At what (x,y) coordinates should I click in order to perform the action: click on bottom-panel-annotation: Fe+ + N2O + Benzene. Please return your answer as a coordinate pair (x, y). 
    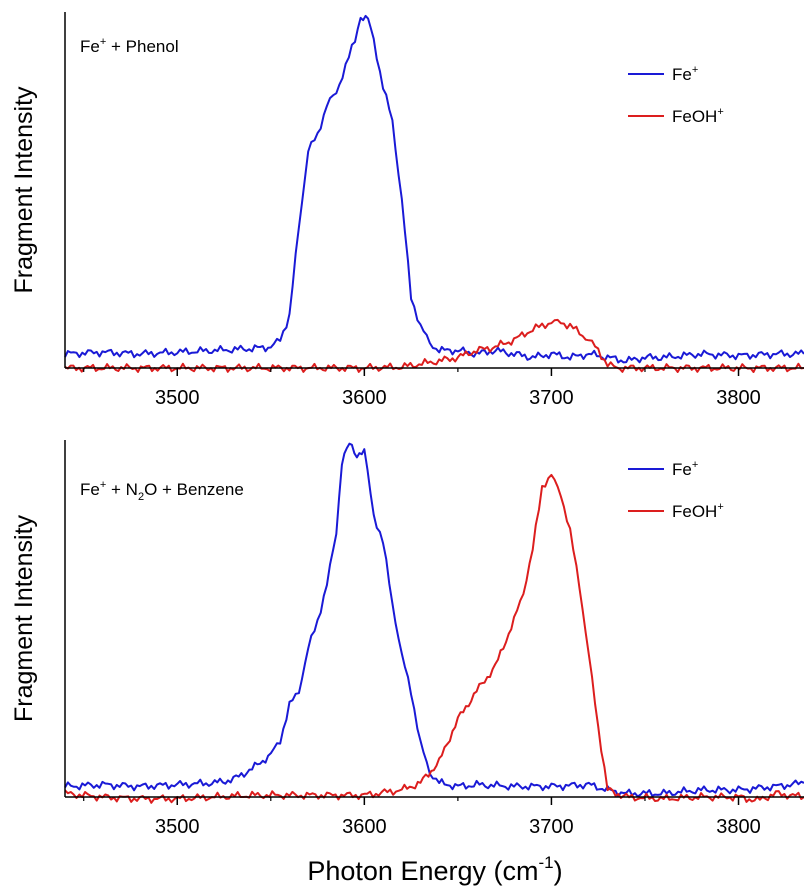
    Looking at the image, I should click on (162, 491).